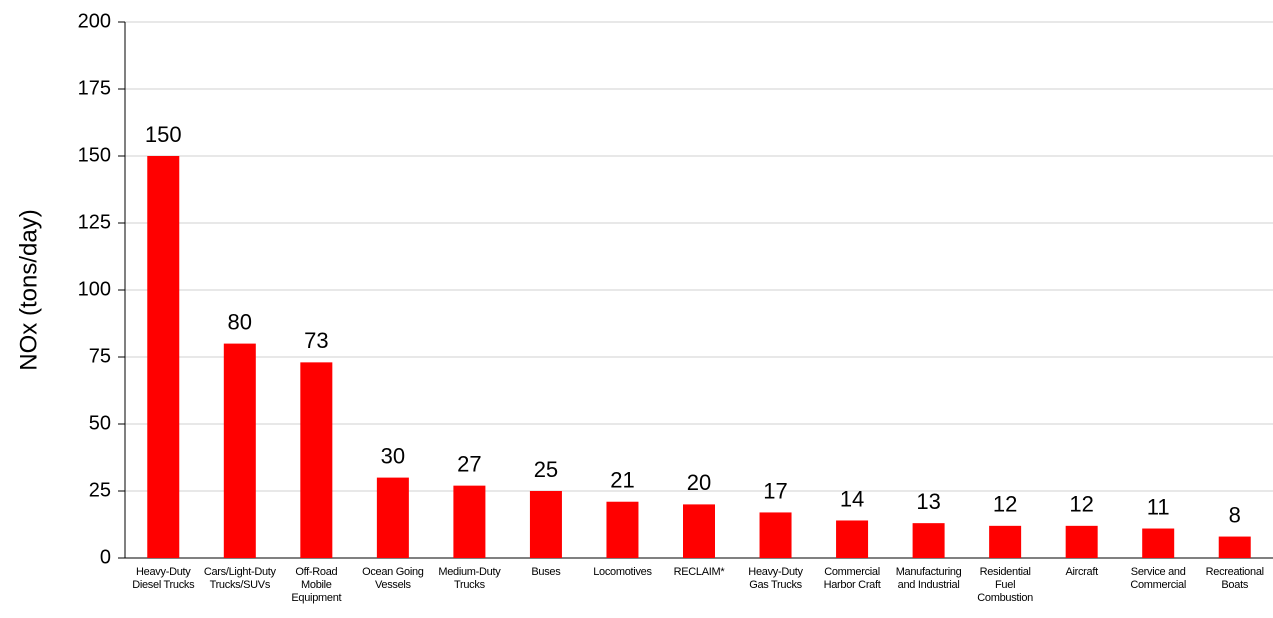  I want to click on x-tick-label-box: Buses, so click(546, 572).